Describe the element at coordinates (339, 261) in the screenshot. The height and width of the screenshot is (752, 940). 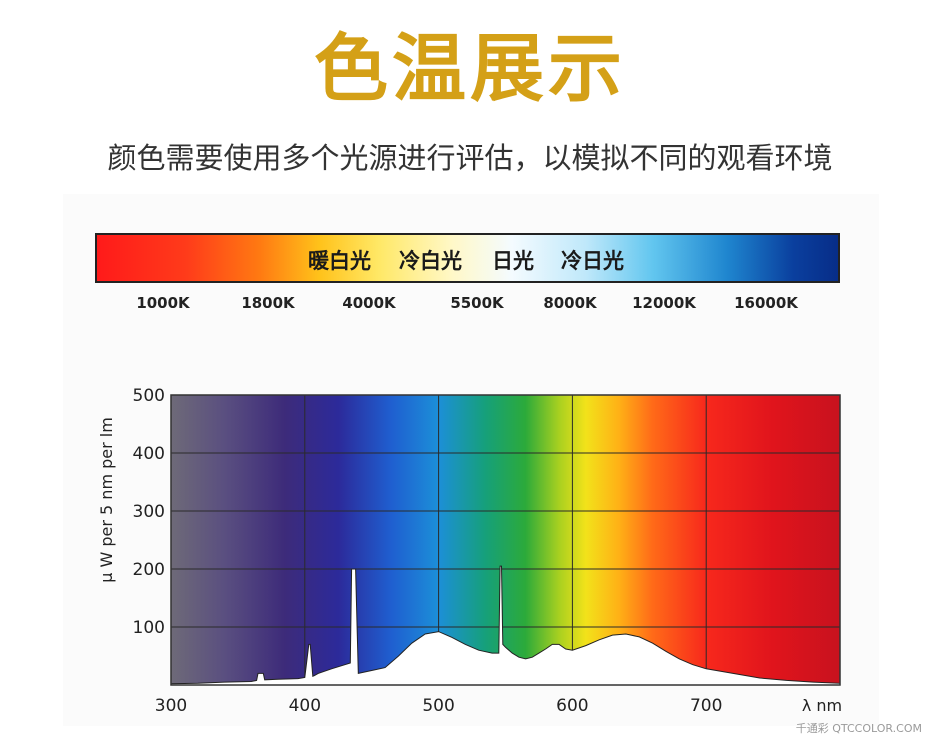
I see `warm-white-label: 暖白光` at that location.